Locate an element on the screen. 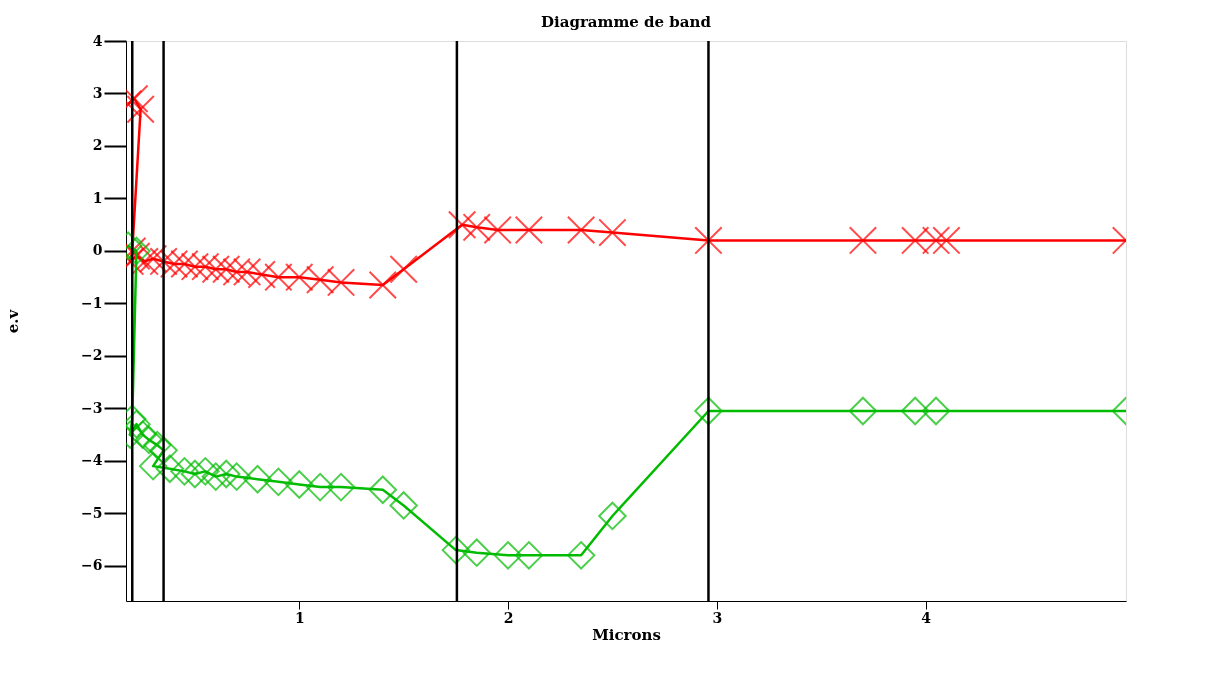  y-tick-label: 4 is located at coordinates (97, 40).